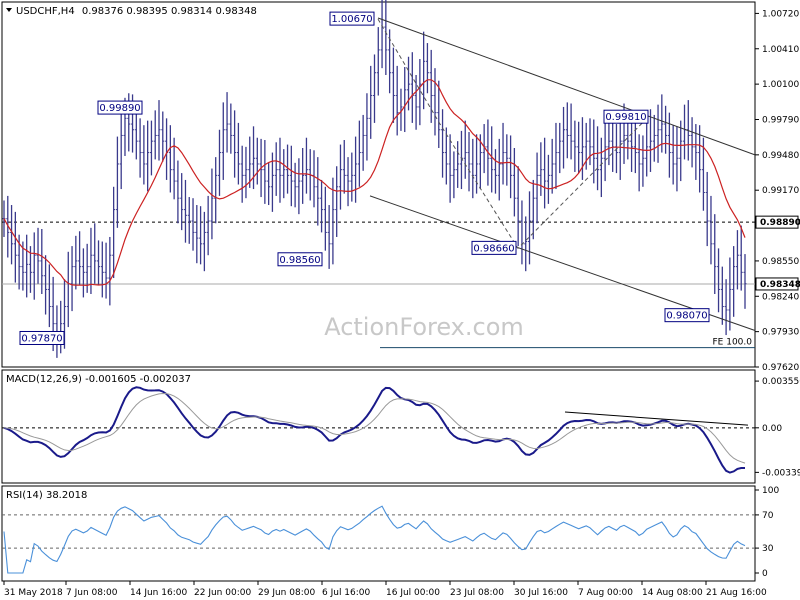 This screenshot has width=800, height=600. Describe the element at coordinates (780, 50) in the screenshot. I see `price-tick-label: 1.00410` at that location.